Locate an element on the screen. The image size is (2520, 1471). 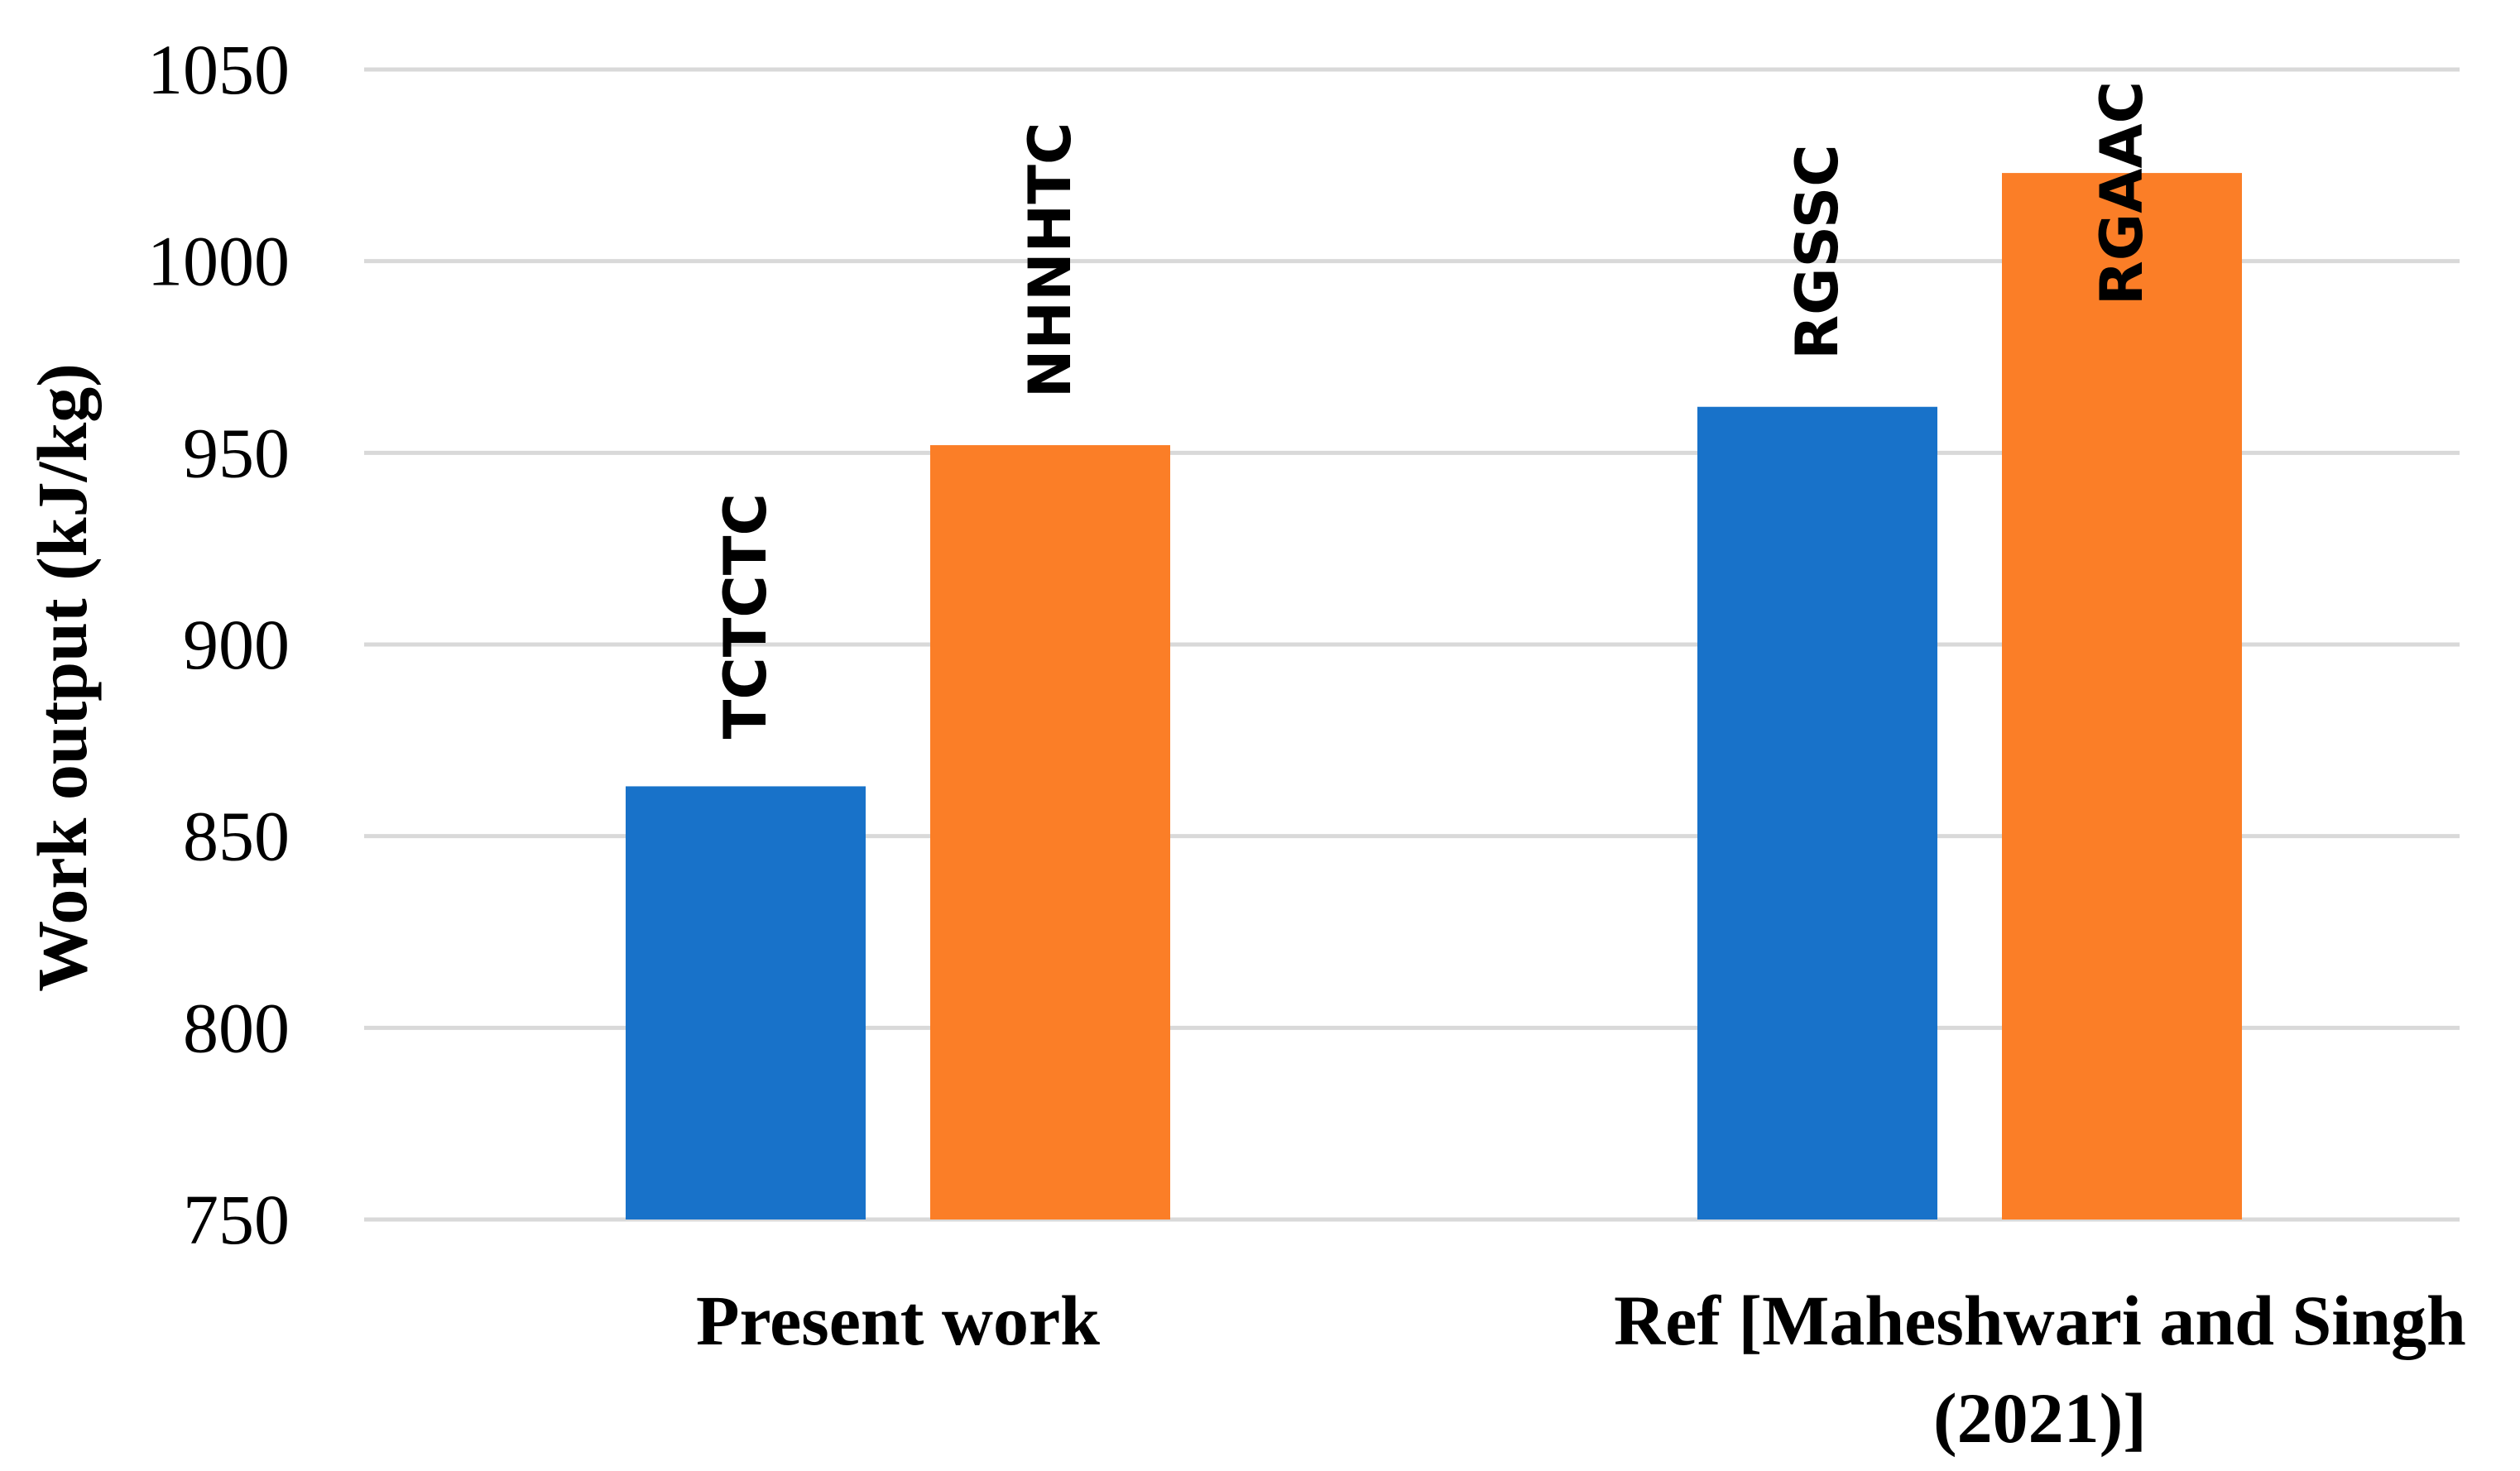
x-category-label: (2021)] is located at coordinates (2040, 1418).